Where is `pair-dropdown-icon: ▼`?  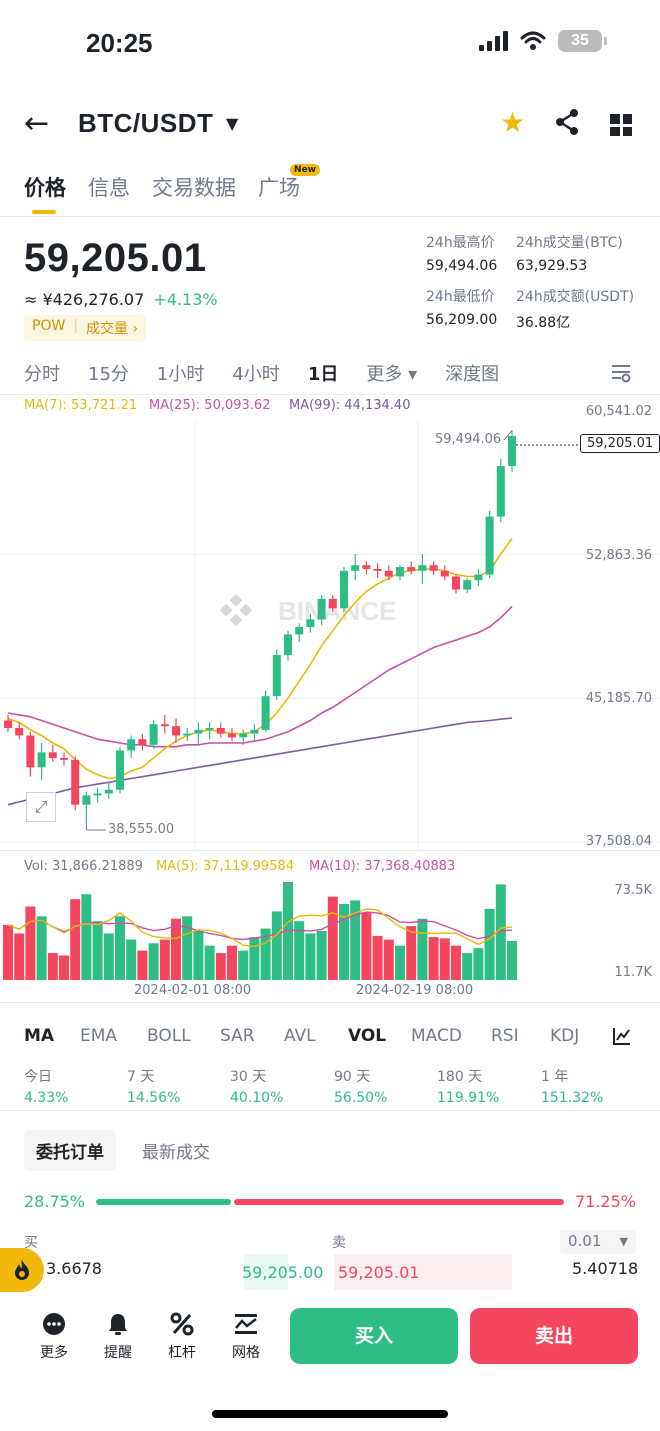 pair-dropdown-icon: ▼ is located at coordinates (232, 123).